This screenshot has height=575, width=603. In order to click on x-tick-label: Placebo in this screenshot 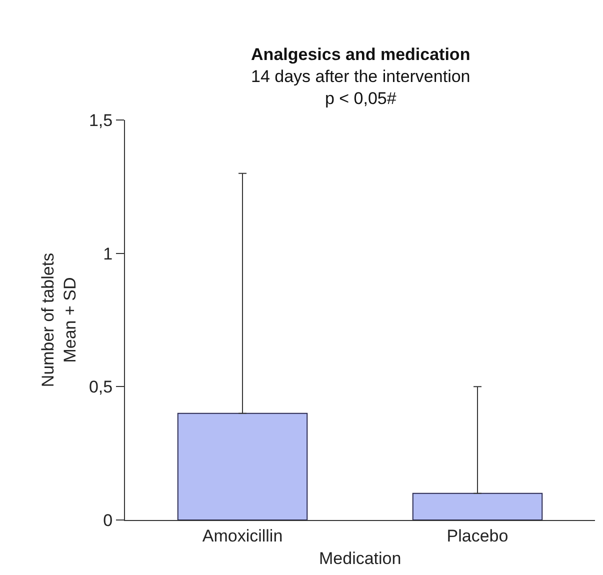, I will do `click(477, 536)`.